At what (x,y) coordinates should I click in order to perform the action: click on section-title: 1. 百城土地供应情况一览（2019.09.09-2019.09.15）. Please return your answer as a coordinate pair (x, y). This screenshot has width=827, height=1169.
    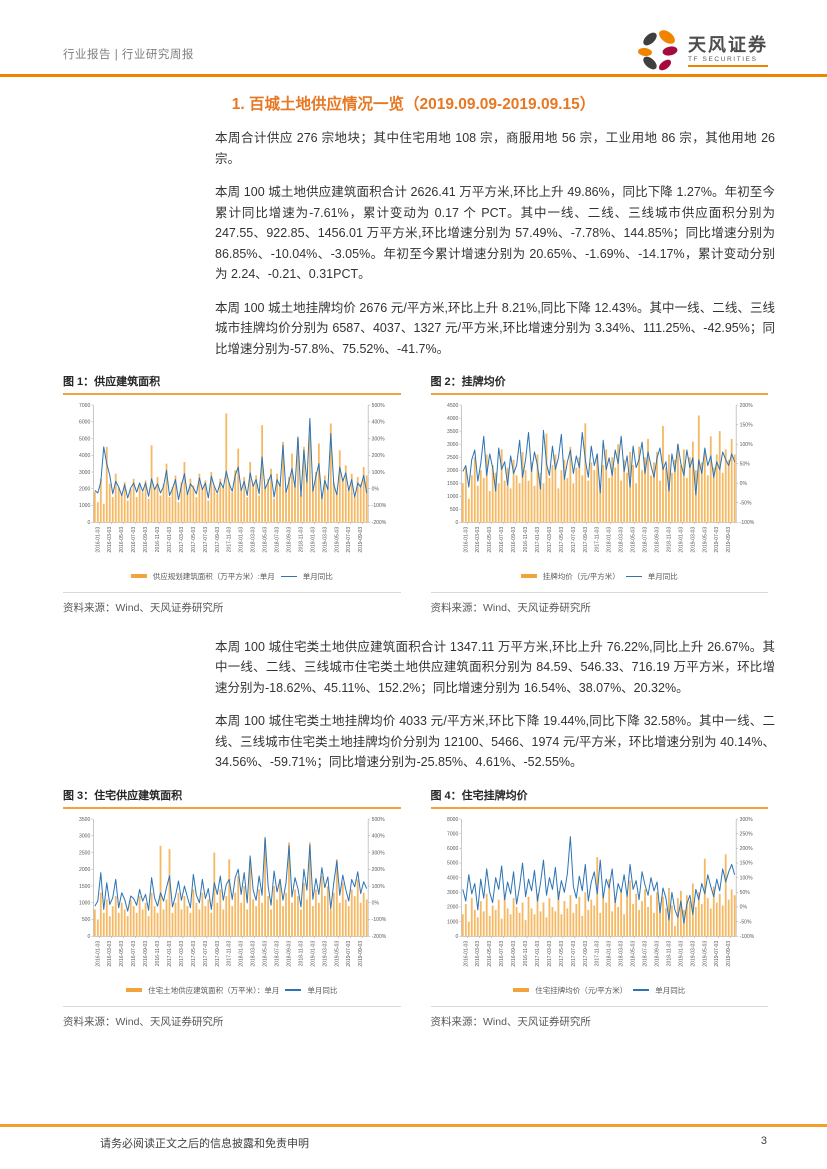
    Looking at the image, I should click on (413, 104).